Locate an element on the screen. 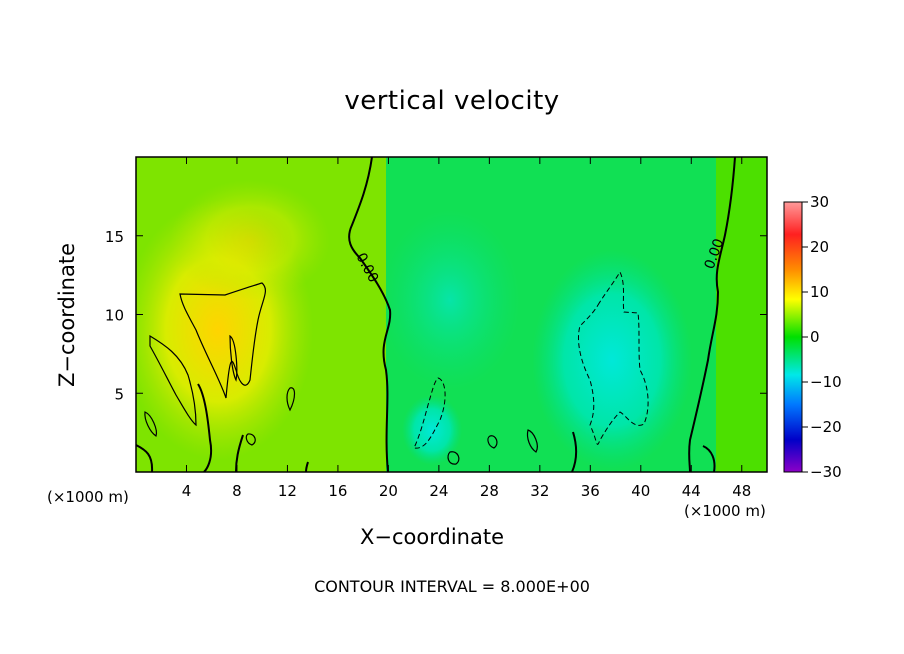 The image size is (904, 654). y-axis-label: Z−coordinate is located at coordinates (67, 315).